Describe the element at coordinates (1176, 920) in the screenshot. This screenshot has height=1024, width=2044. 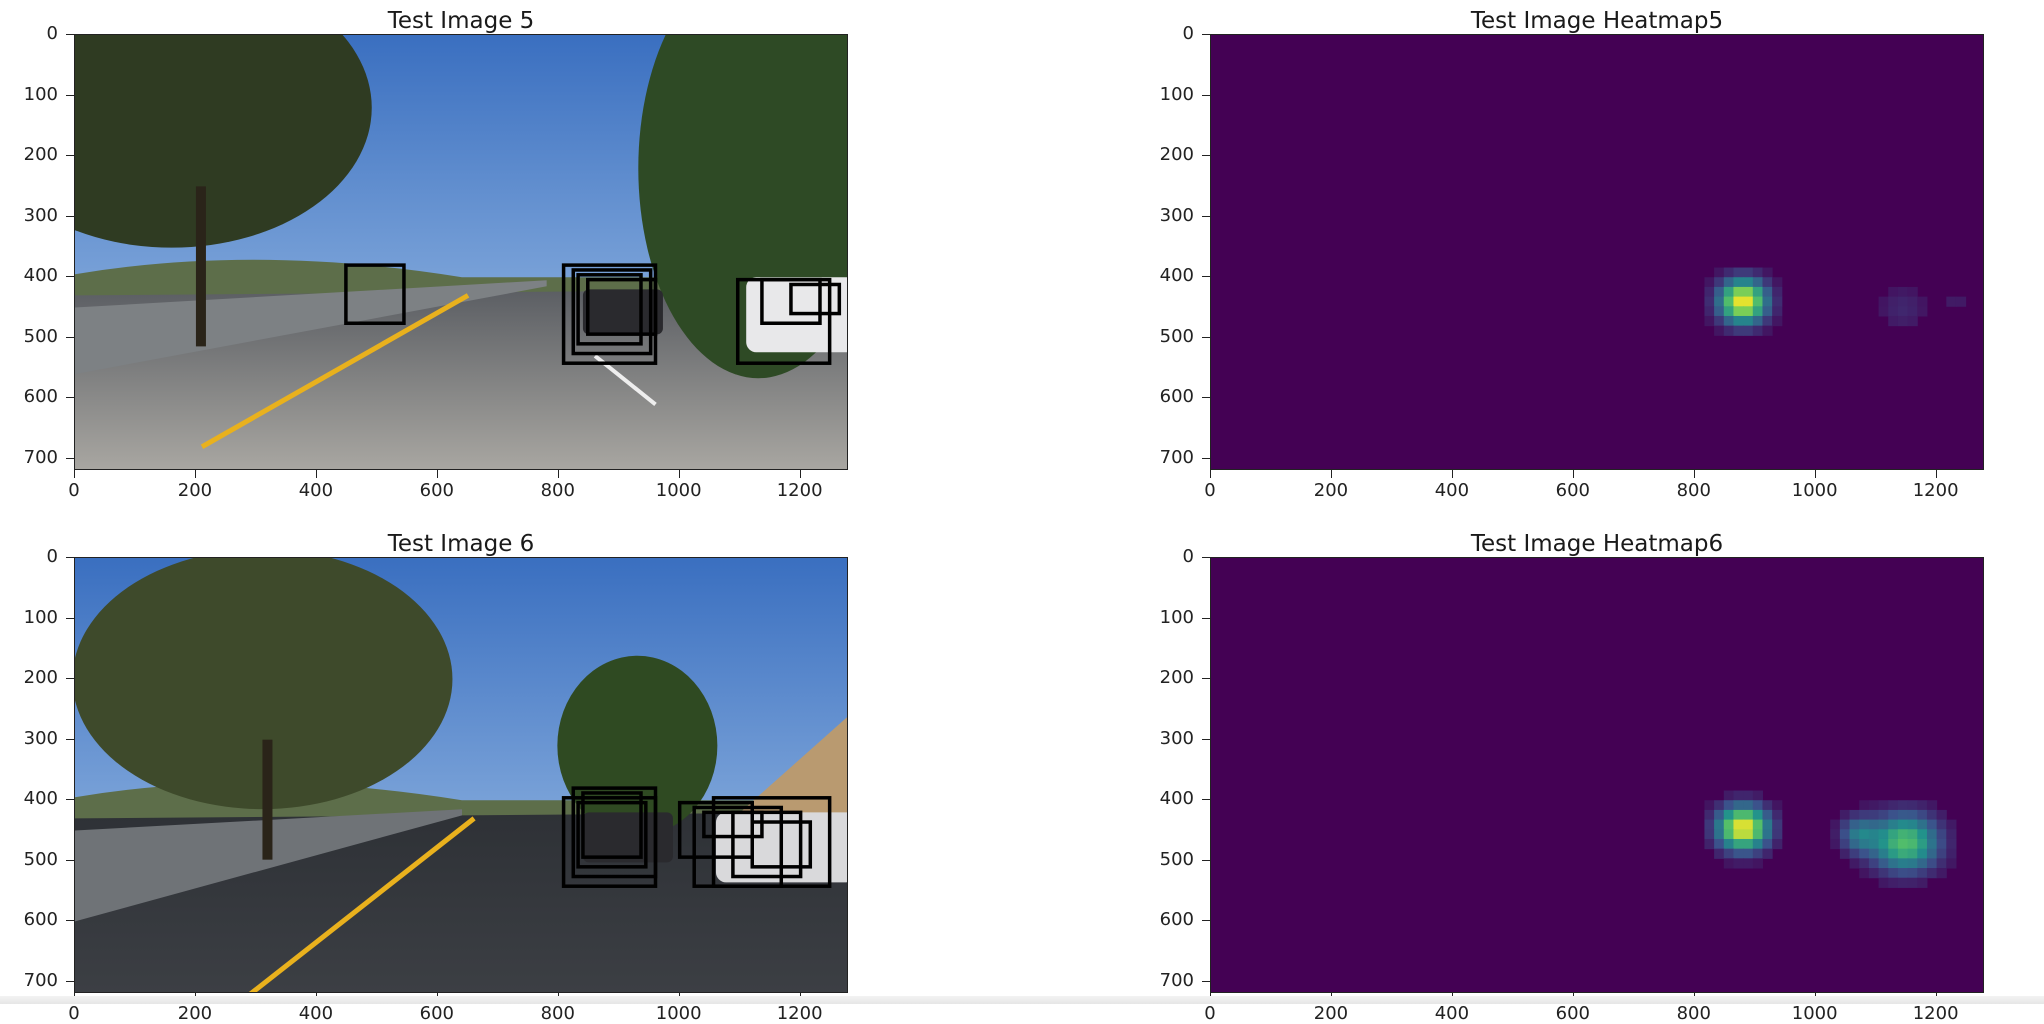
I see `y-tick-label: 600` at that location.